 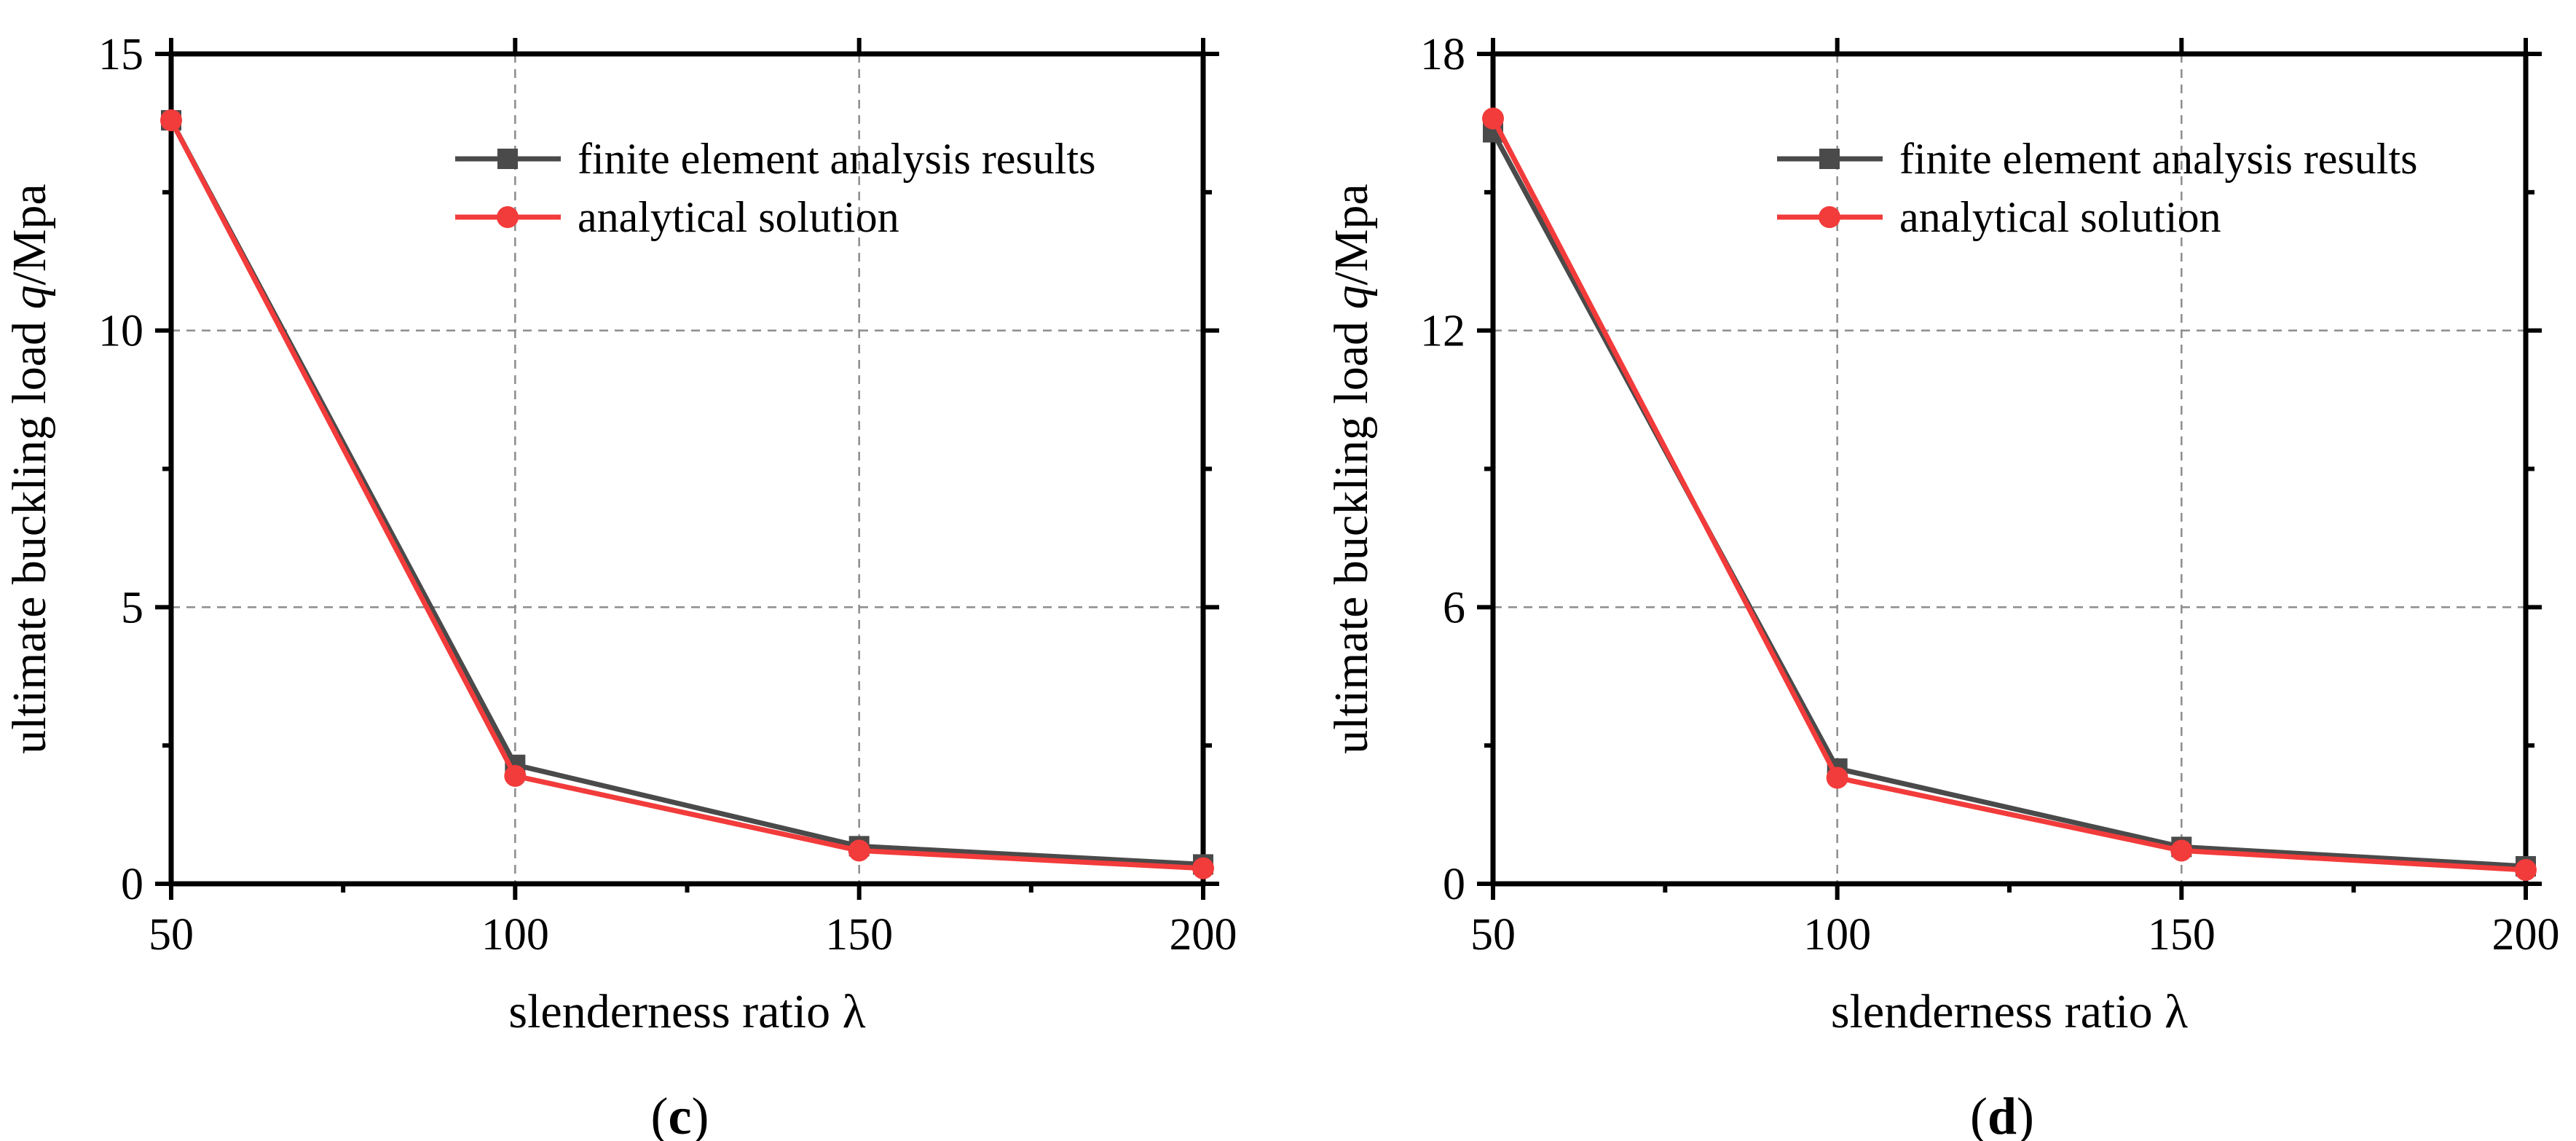 I want to click on panel-label-letter: c, so click(x=680, y=1114).